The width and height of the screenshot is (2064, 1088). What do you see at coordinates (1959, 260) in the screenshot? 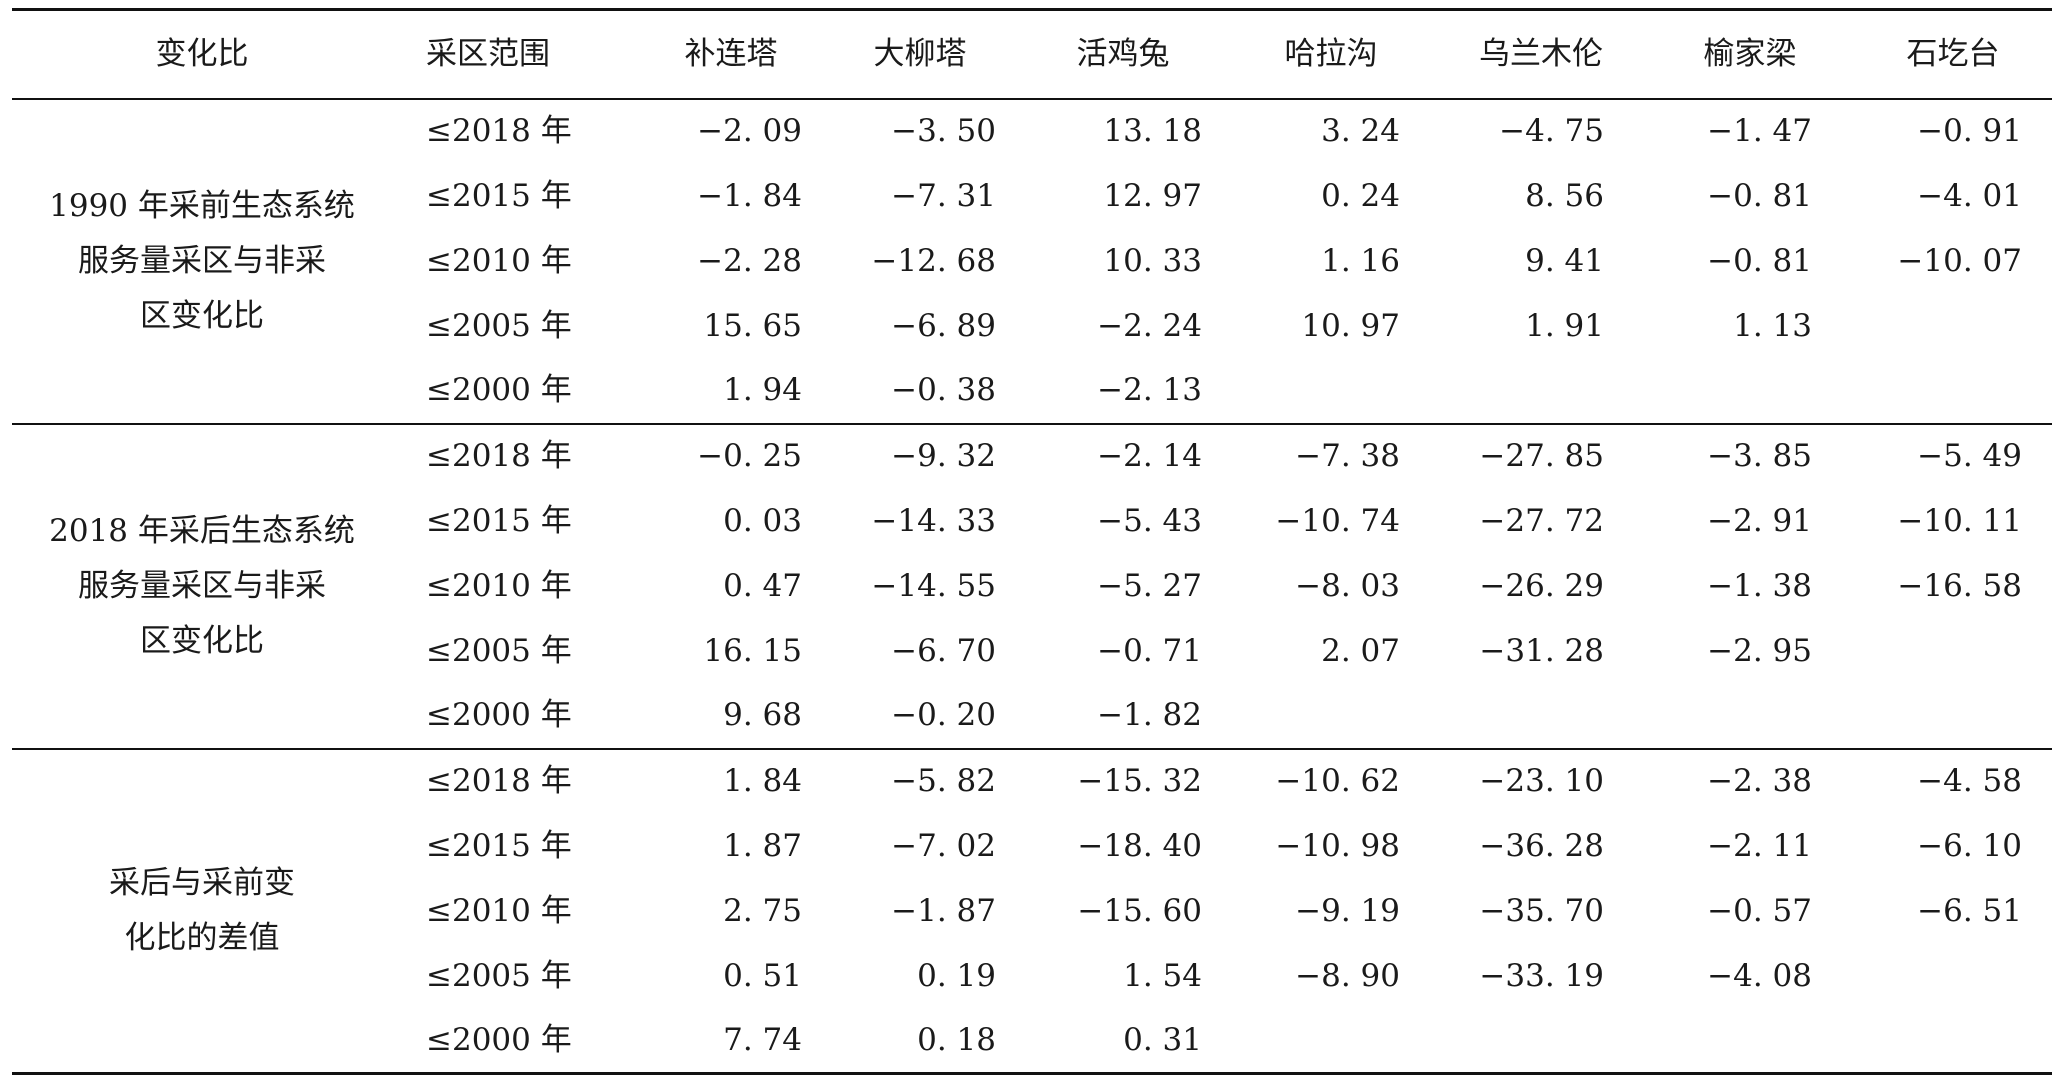
I see `value-cell: −10. 07` at bounding box center [1959, 260].